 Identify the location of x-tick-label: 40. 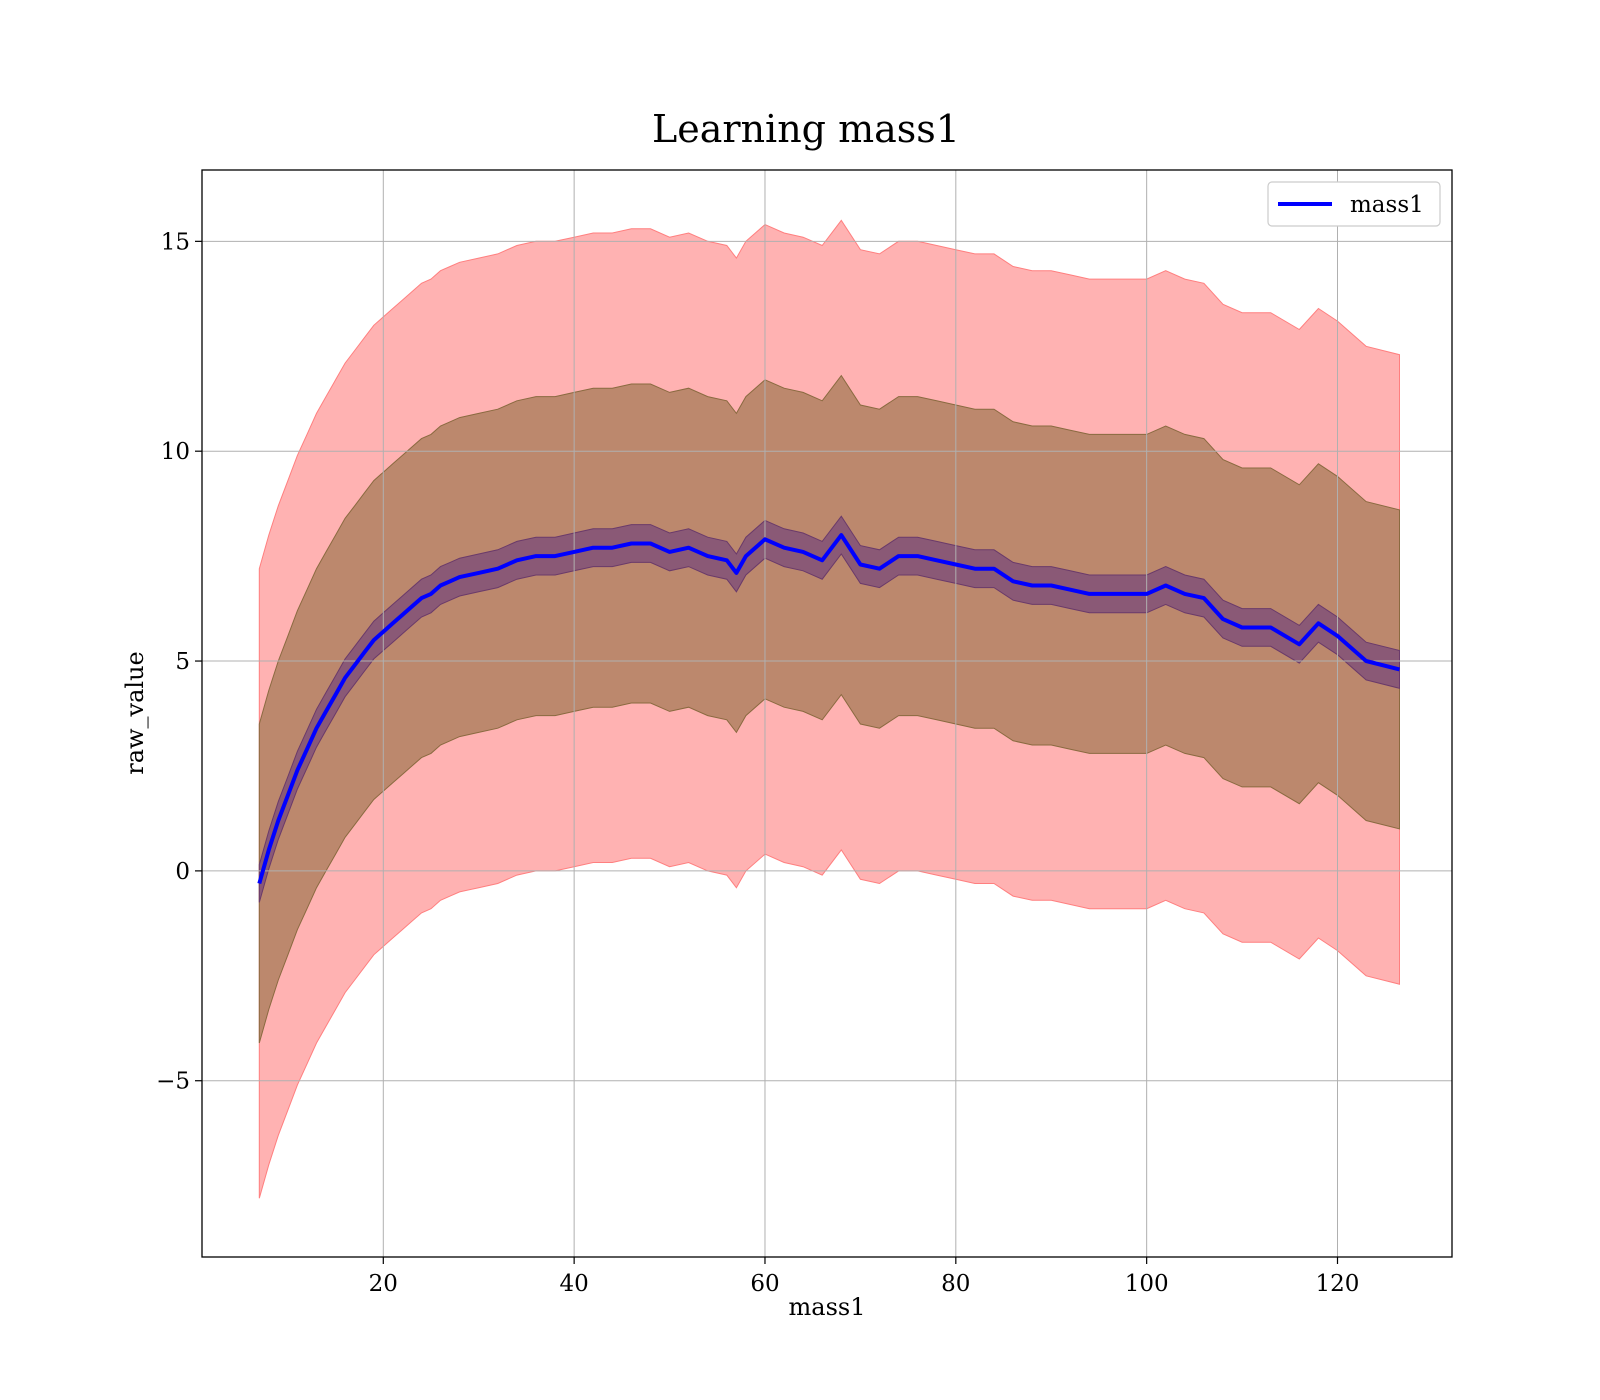
(573, 1284).